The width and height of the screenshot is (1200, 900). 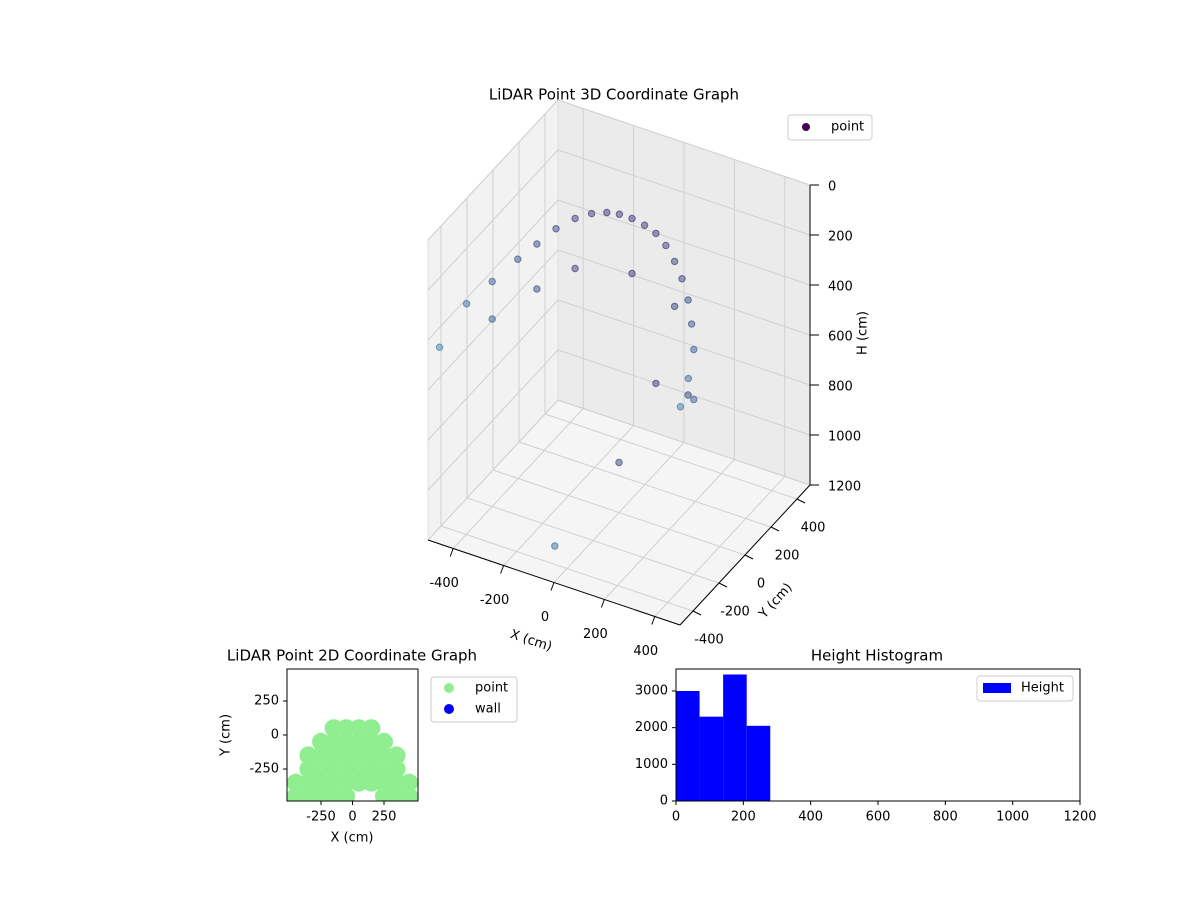 I want to click on y-axis-label: Y (cm), so click(x=226, y=735).